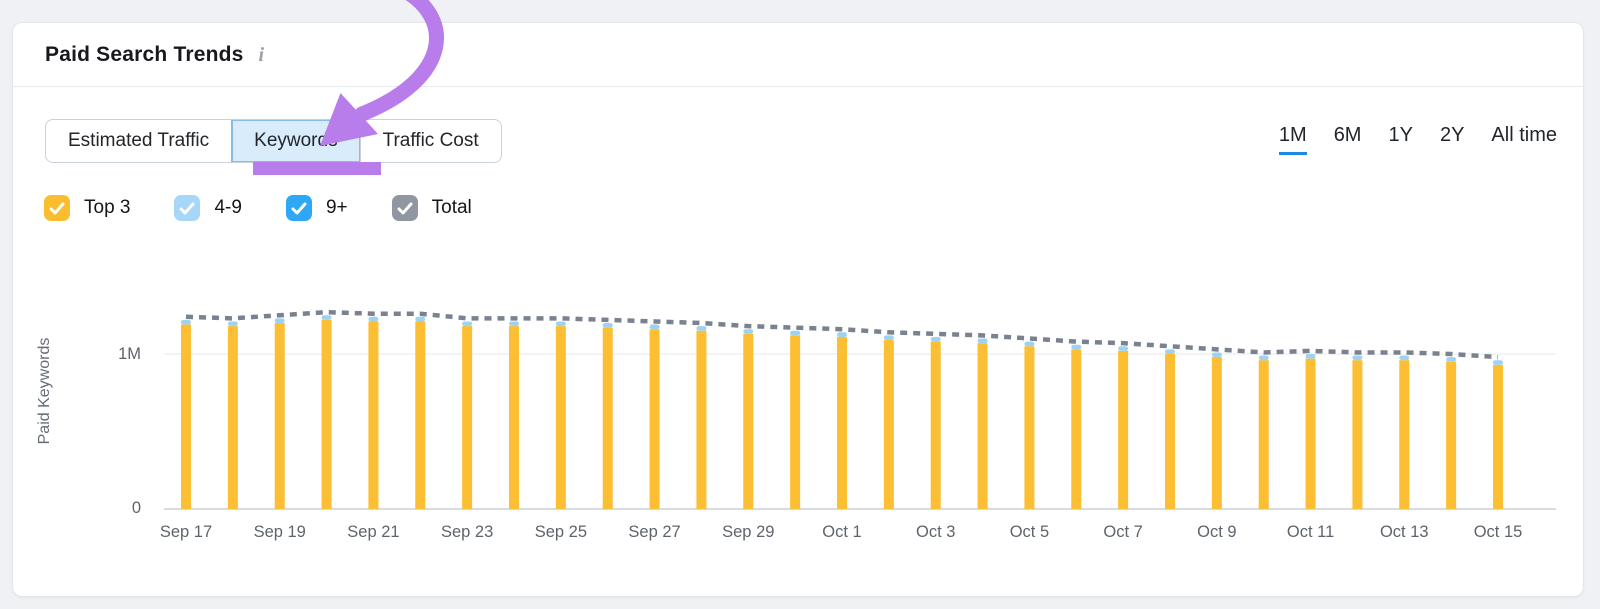 This screenshot has width=1600, height=609. What do you see at coordinates (467, 532) in the screenshot?
I see `x-tick-label: Sep 23` at bounding box center [467, 532].